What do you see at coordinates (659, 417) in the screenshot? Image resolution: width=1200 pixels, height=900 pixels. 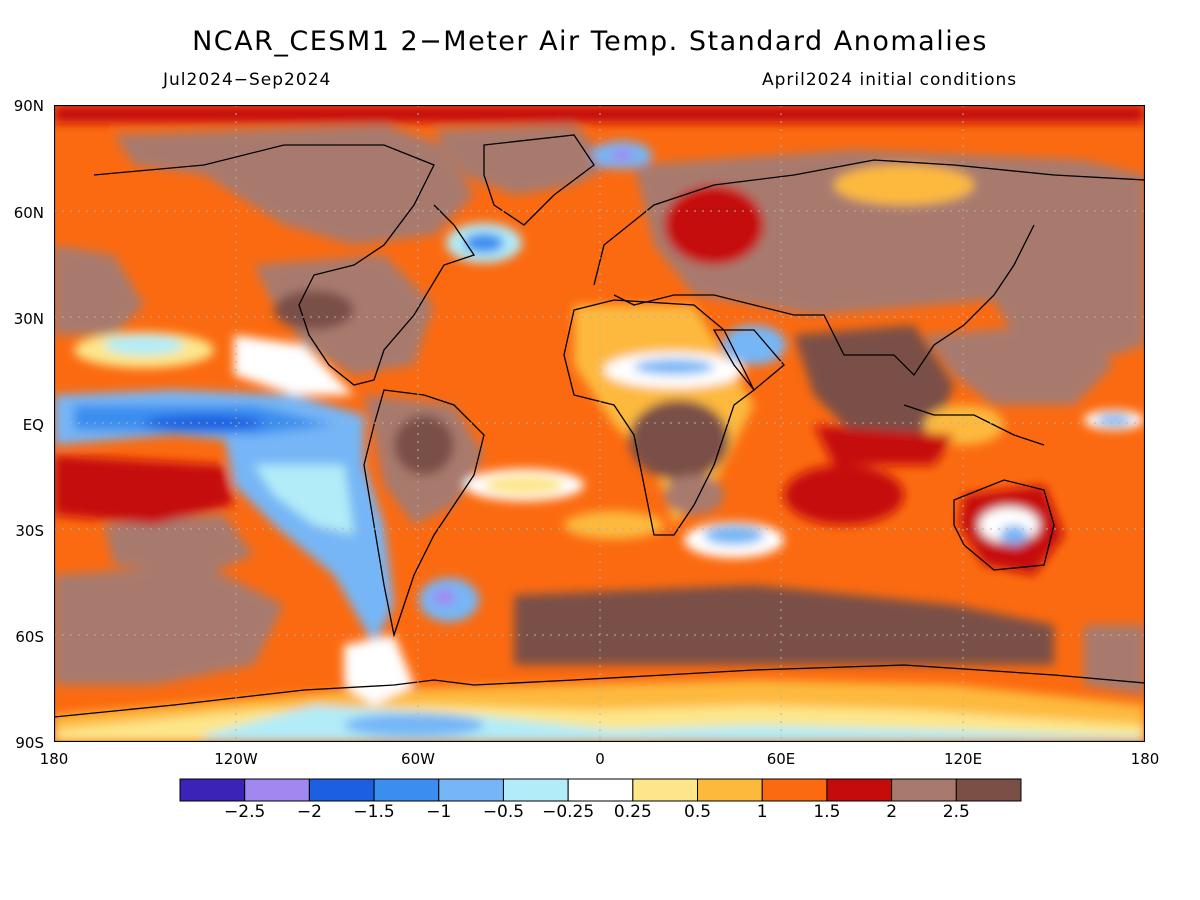 I see `coast-africa` at bounding box center [659, 417].